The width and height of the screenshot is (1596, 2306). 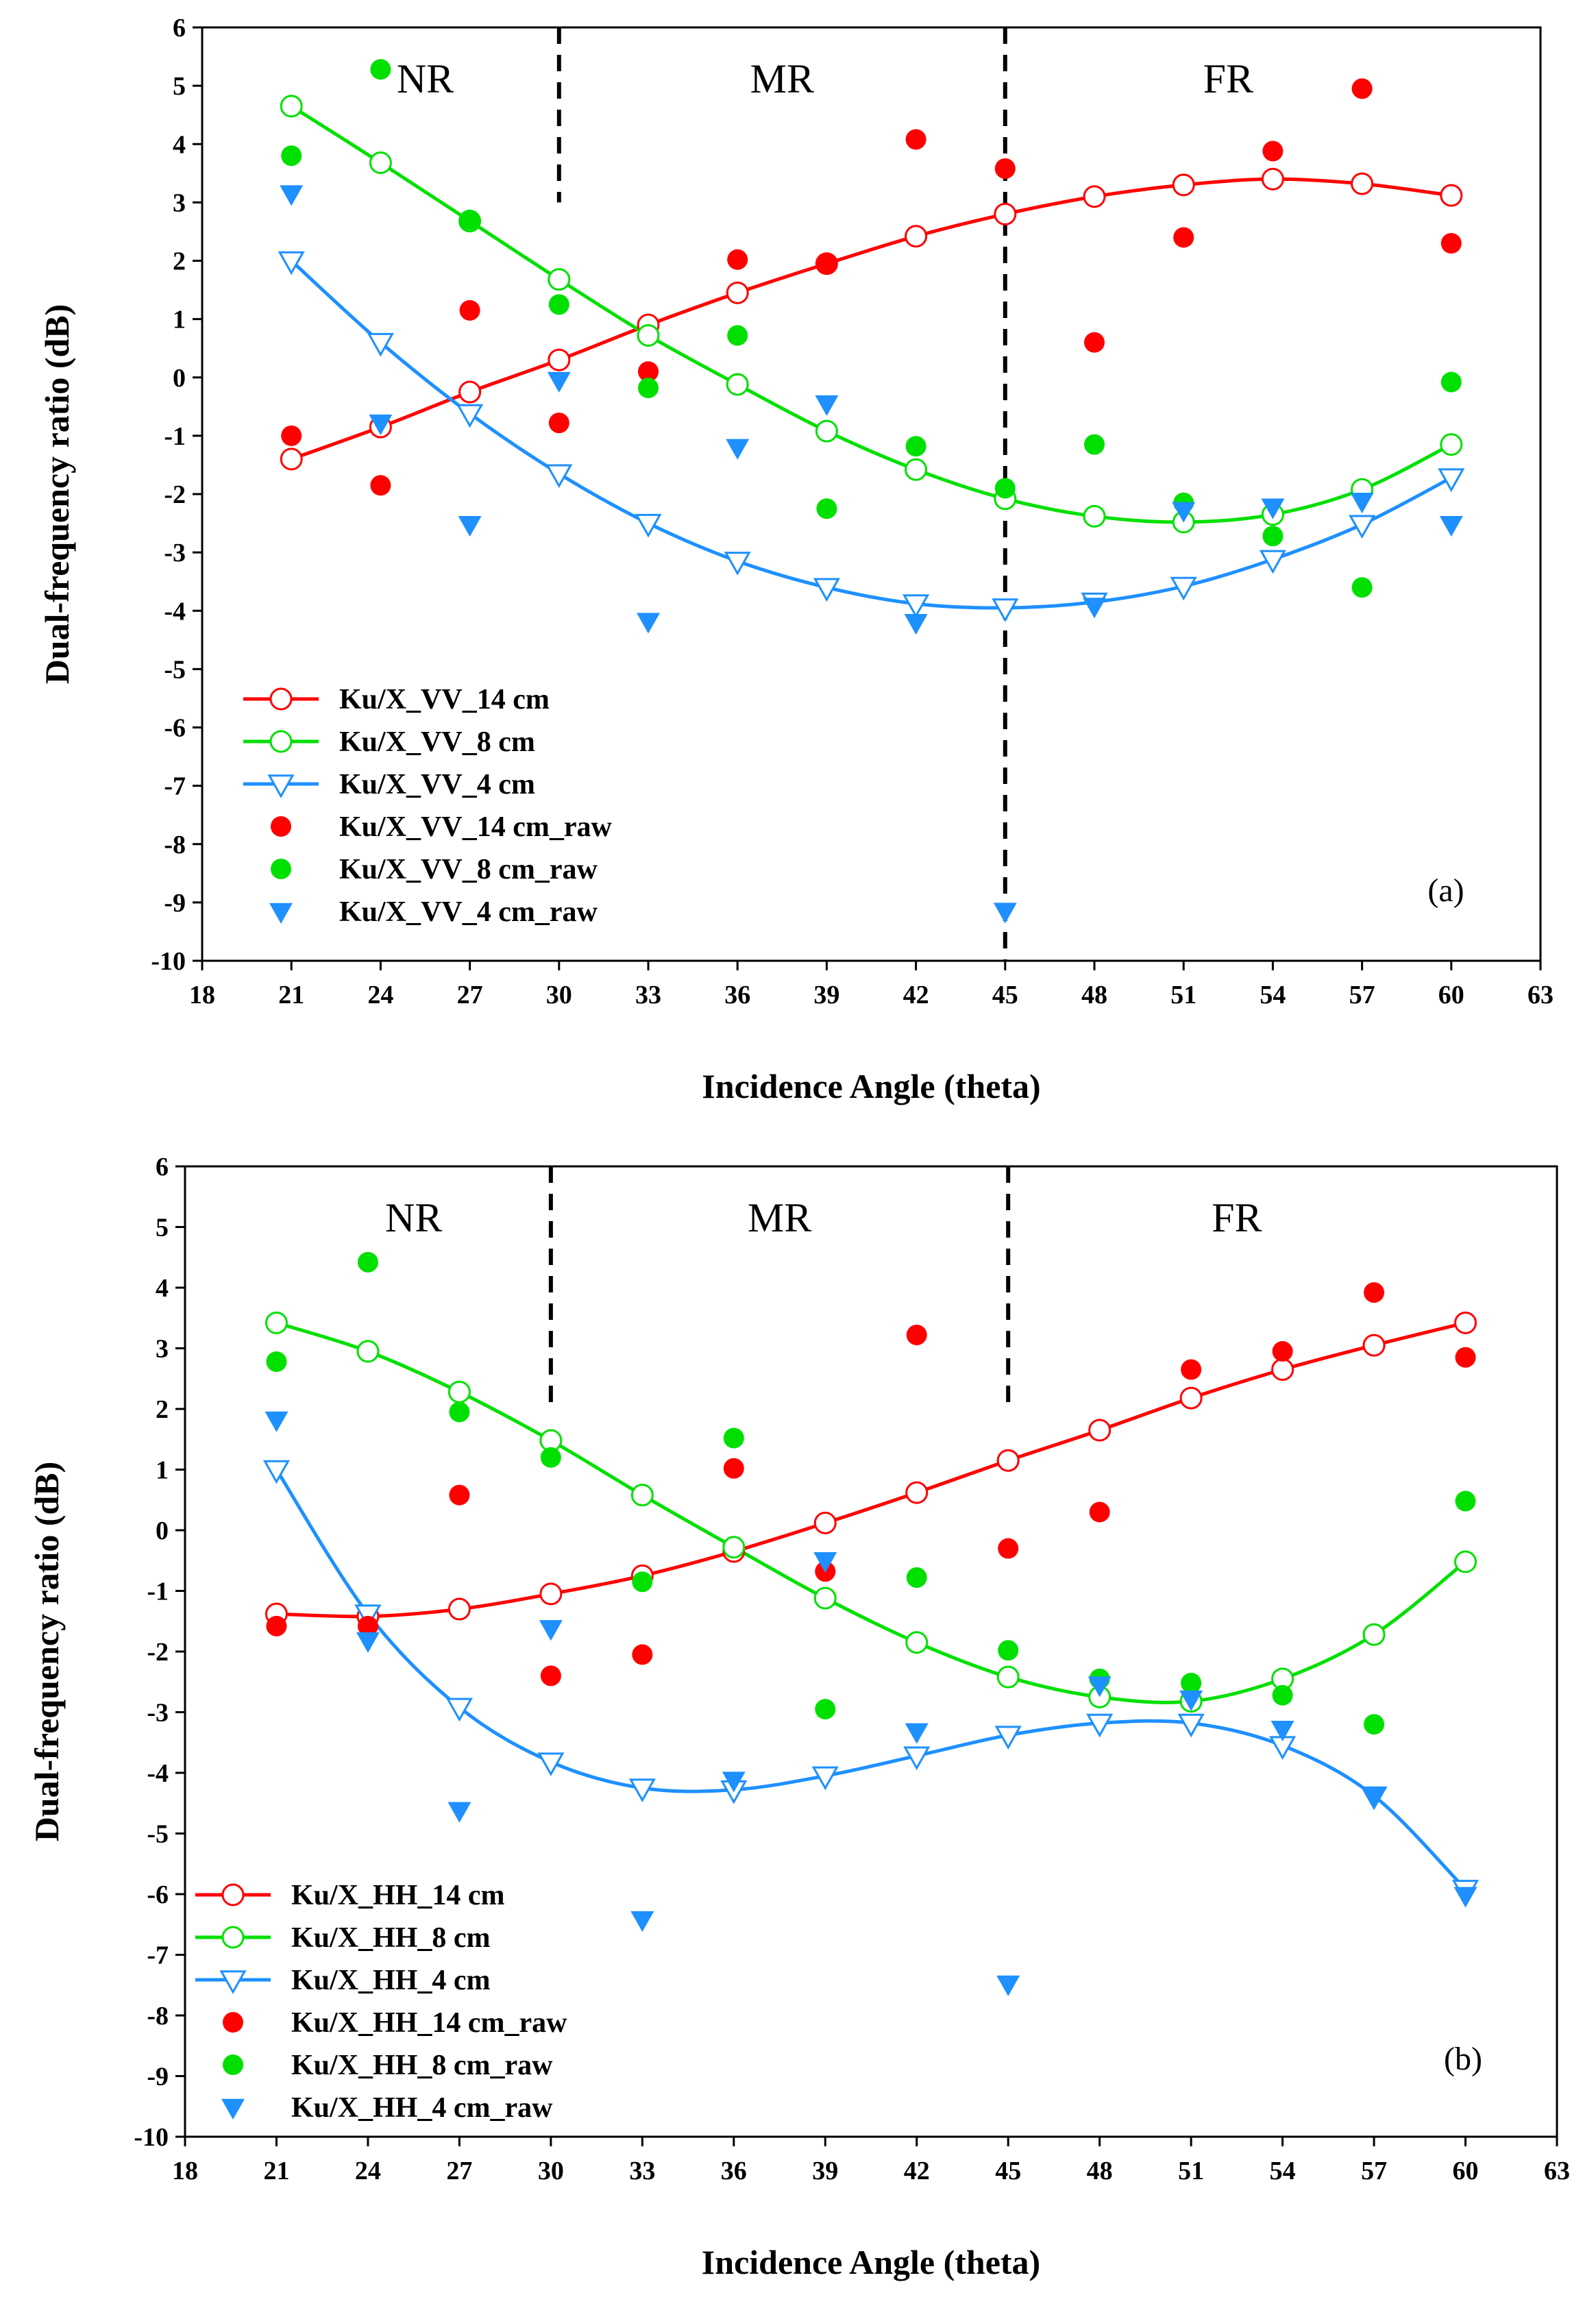 What do you see at coordinates (180, 86) in the screenshot?
I see `y-tick-label: 5` at bounding box center [180, 86].